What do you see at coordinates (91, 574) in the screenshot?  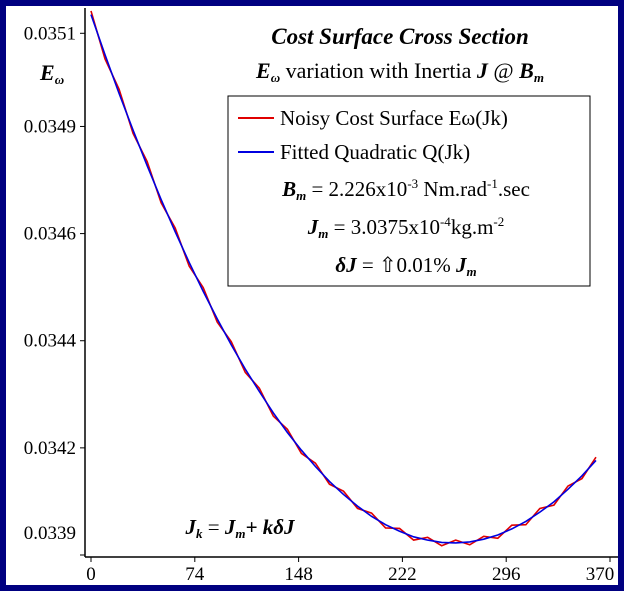 I see `x-tick-label: 0` at bounding box center [91, 574].